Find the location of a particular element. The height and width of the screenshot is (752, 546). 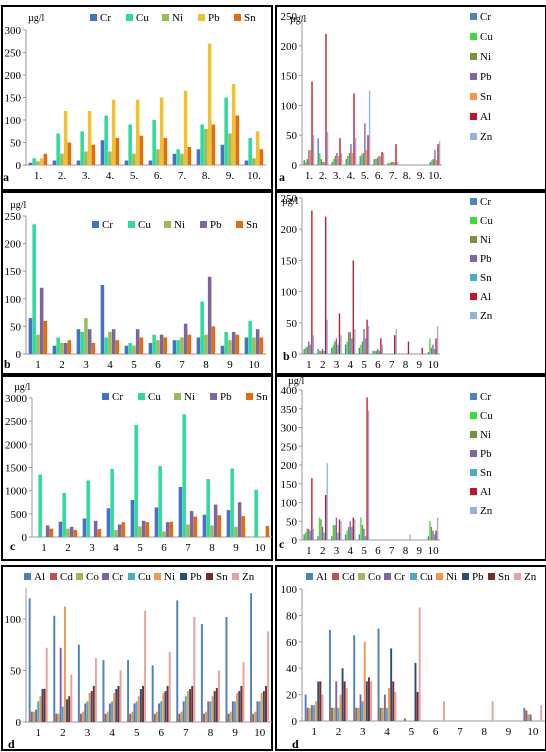

legend-swatch-cu is located at coordinates (413, 576).